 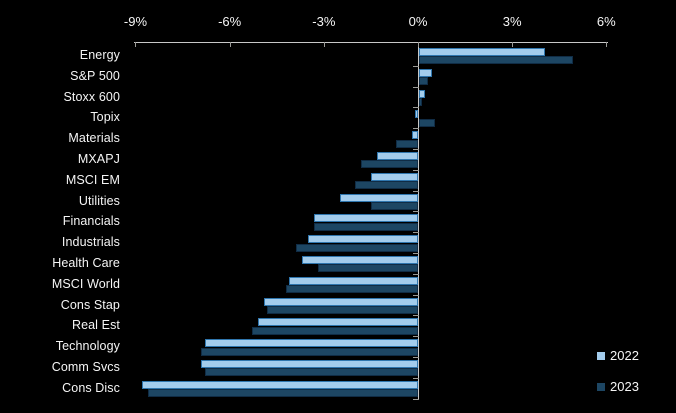 What do you see at coordinates (324, 21) in the screenshot?
I see `x-axis-tick-label: -3%` at bounding box center [324, 21].